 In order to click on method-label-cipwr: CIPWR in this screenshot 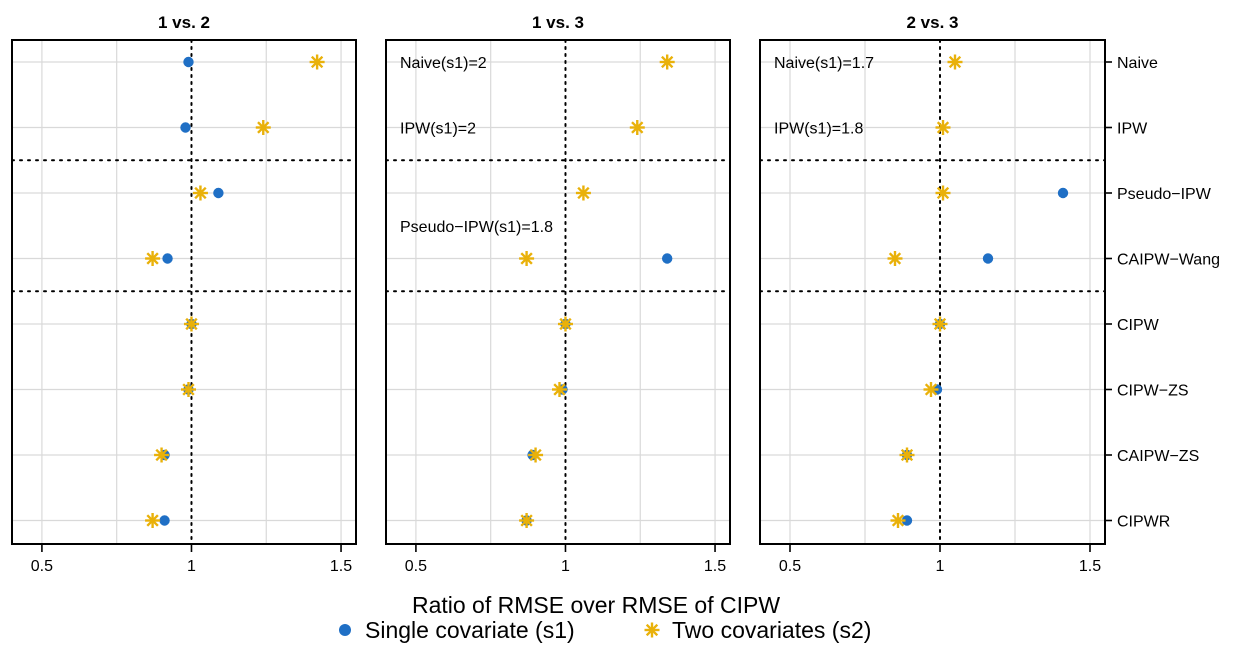, I will do `click(1143, 522)`.